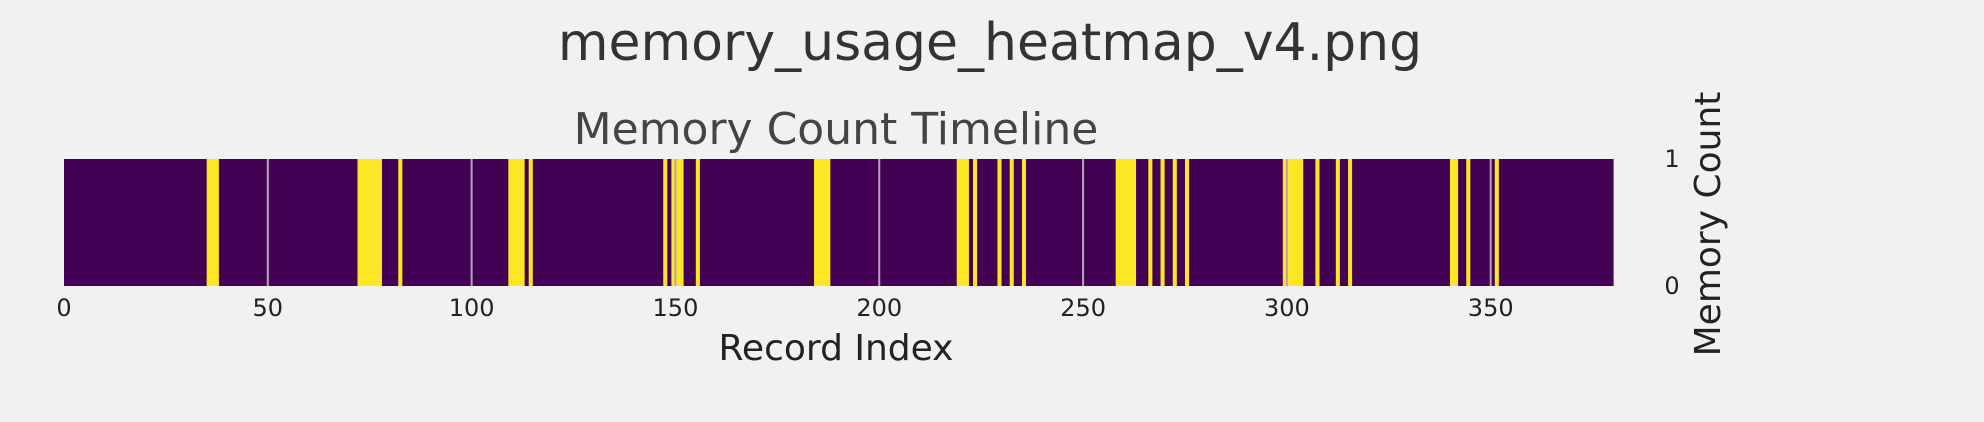 The width and height of the screenshot is (1984, 422). Describe the element at coordinates (784, 308) in the screenshot. I see `x-axis-ticks: 0 50 100 150 200 250 300 350` at that location.